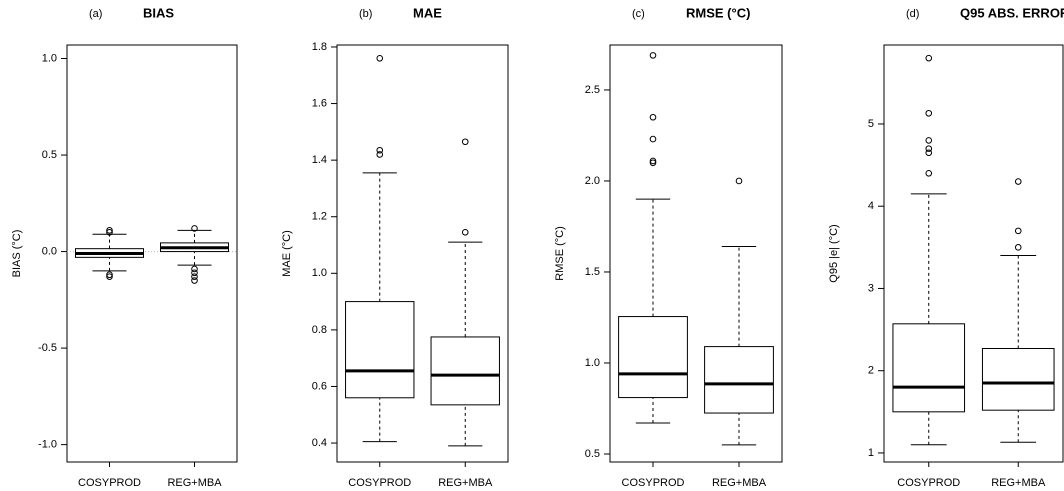 The height and width of the screenshot is (491, 1064). I want to click on panel-label: (d), so click(912, 14).